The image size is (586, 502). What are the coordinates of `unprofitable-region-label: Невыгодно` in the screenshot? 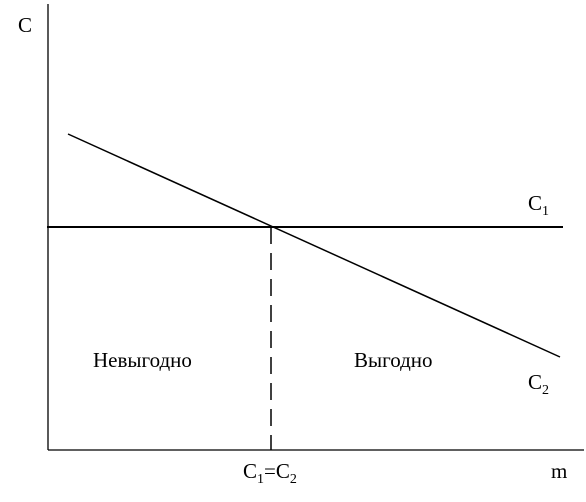 It's located at (142, 360).